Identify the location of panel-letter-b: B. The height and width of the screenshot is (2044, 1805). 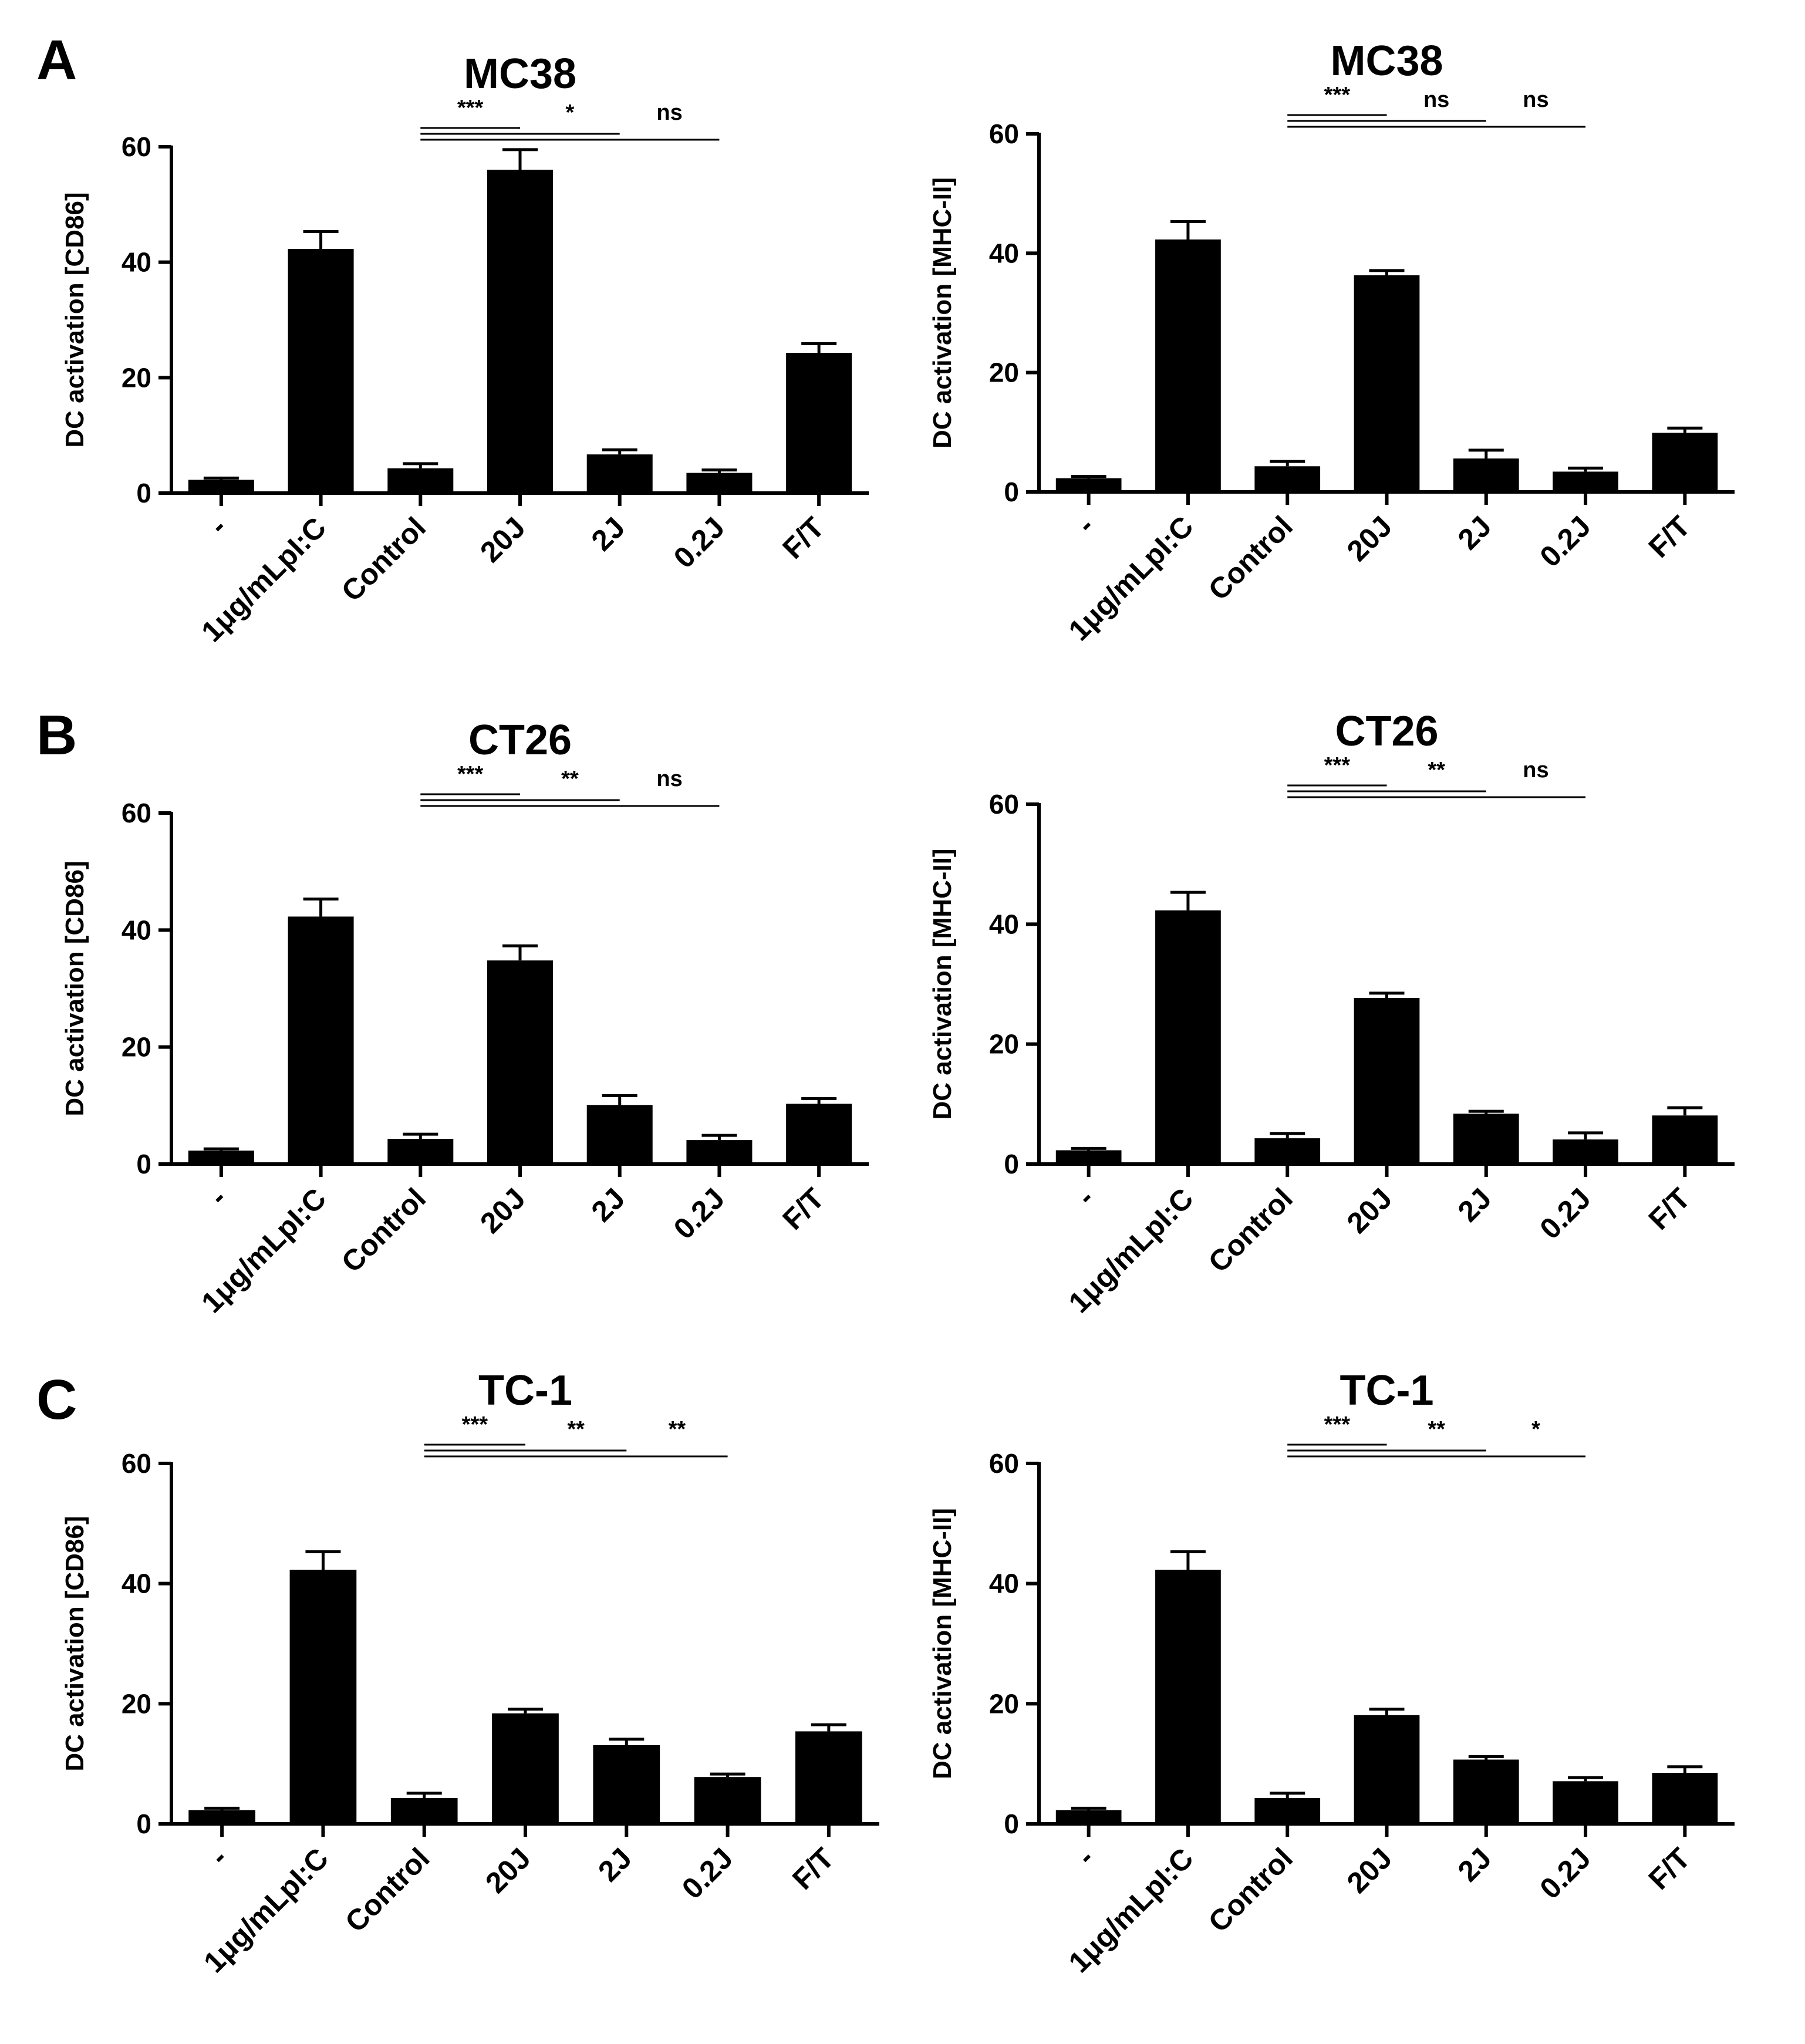
(57, 735).